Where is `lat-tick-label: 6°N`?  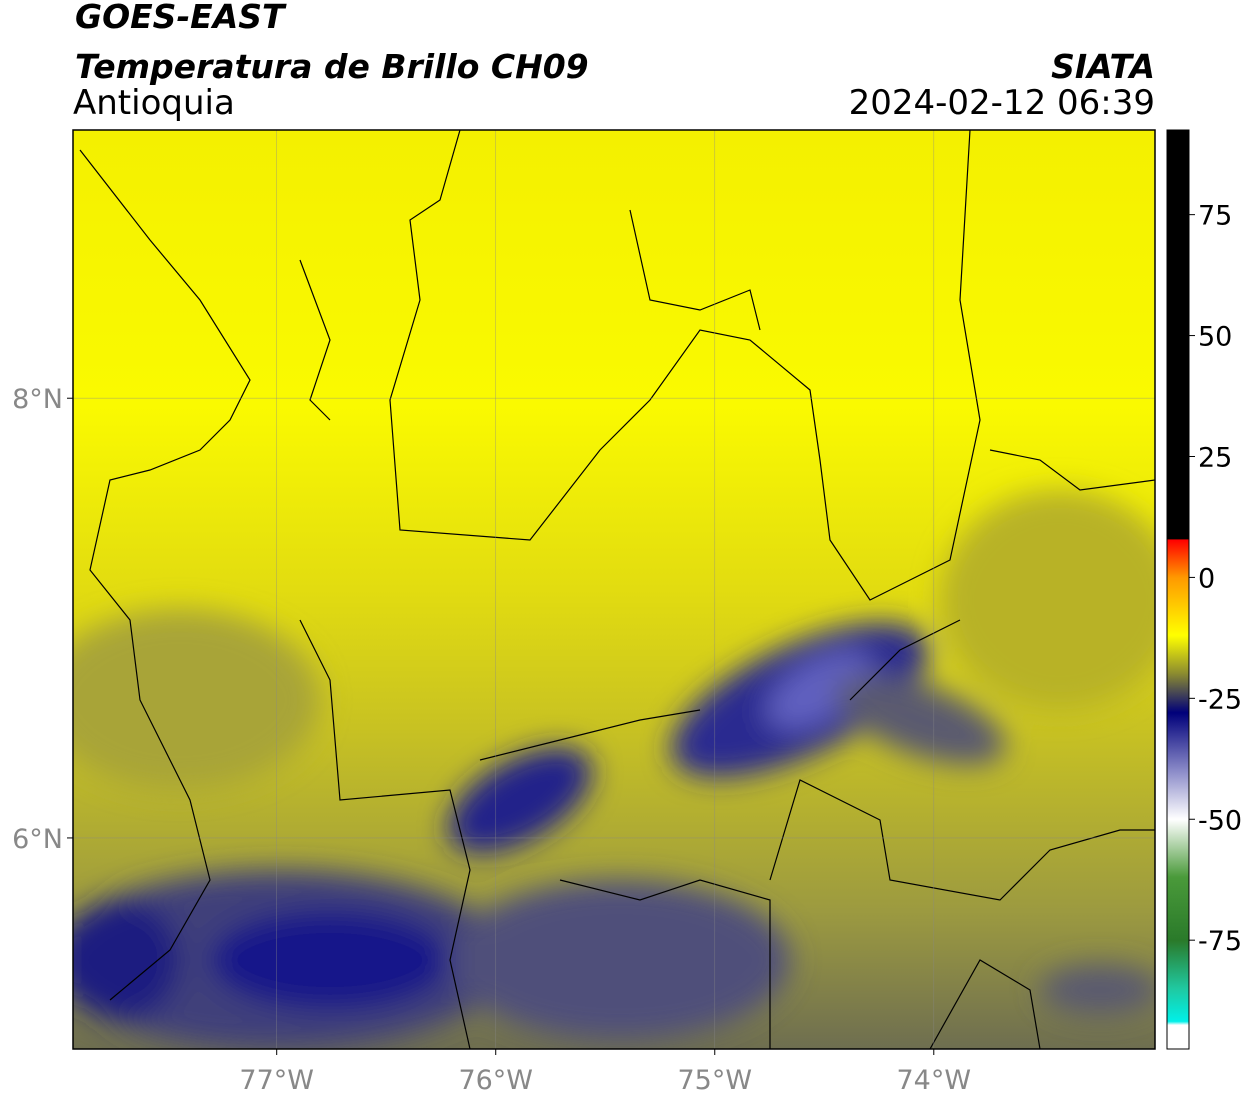 lat-tick-label: 6°N is located at coordinates (37, 839).